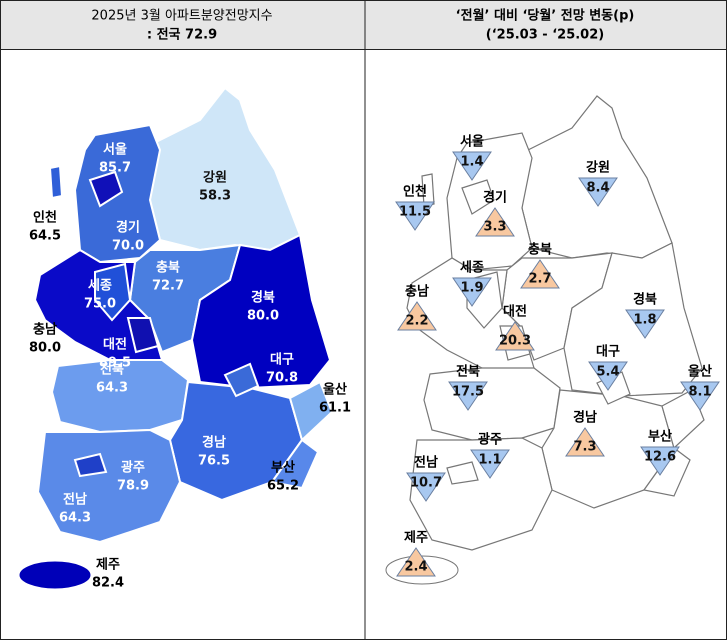 The image size is (727, 640). Describe the element at coordinates (363, 25) in the screenshot. I see `header-band` at that location.